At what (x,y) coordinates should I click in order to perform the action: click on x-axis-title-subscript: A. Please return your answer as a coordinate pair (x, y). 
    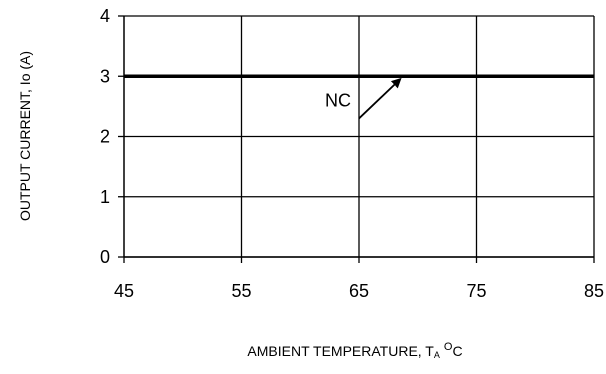
    Looking at the image, I should click on (437, 355).